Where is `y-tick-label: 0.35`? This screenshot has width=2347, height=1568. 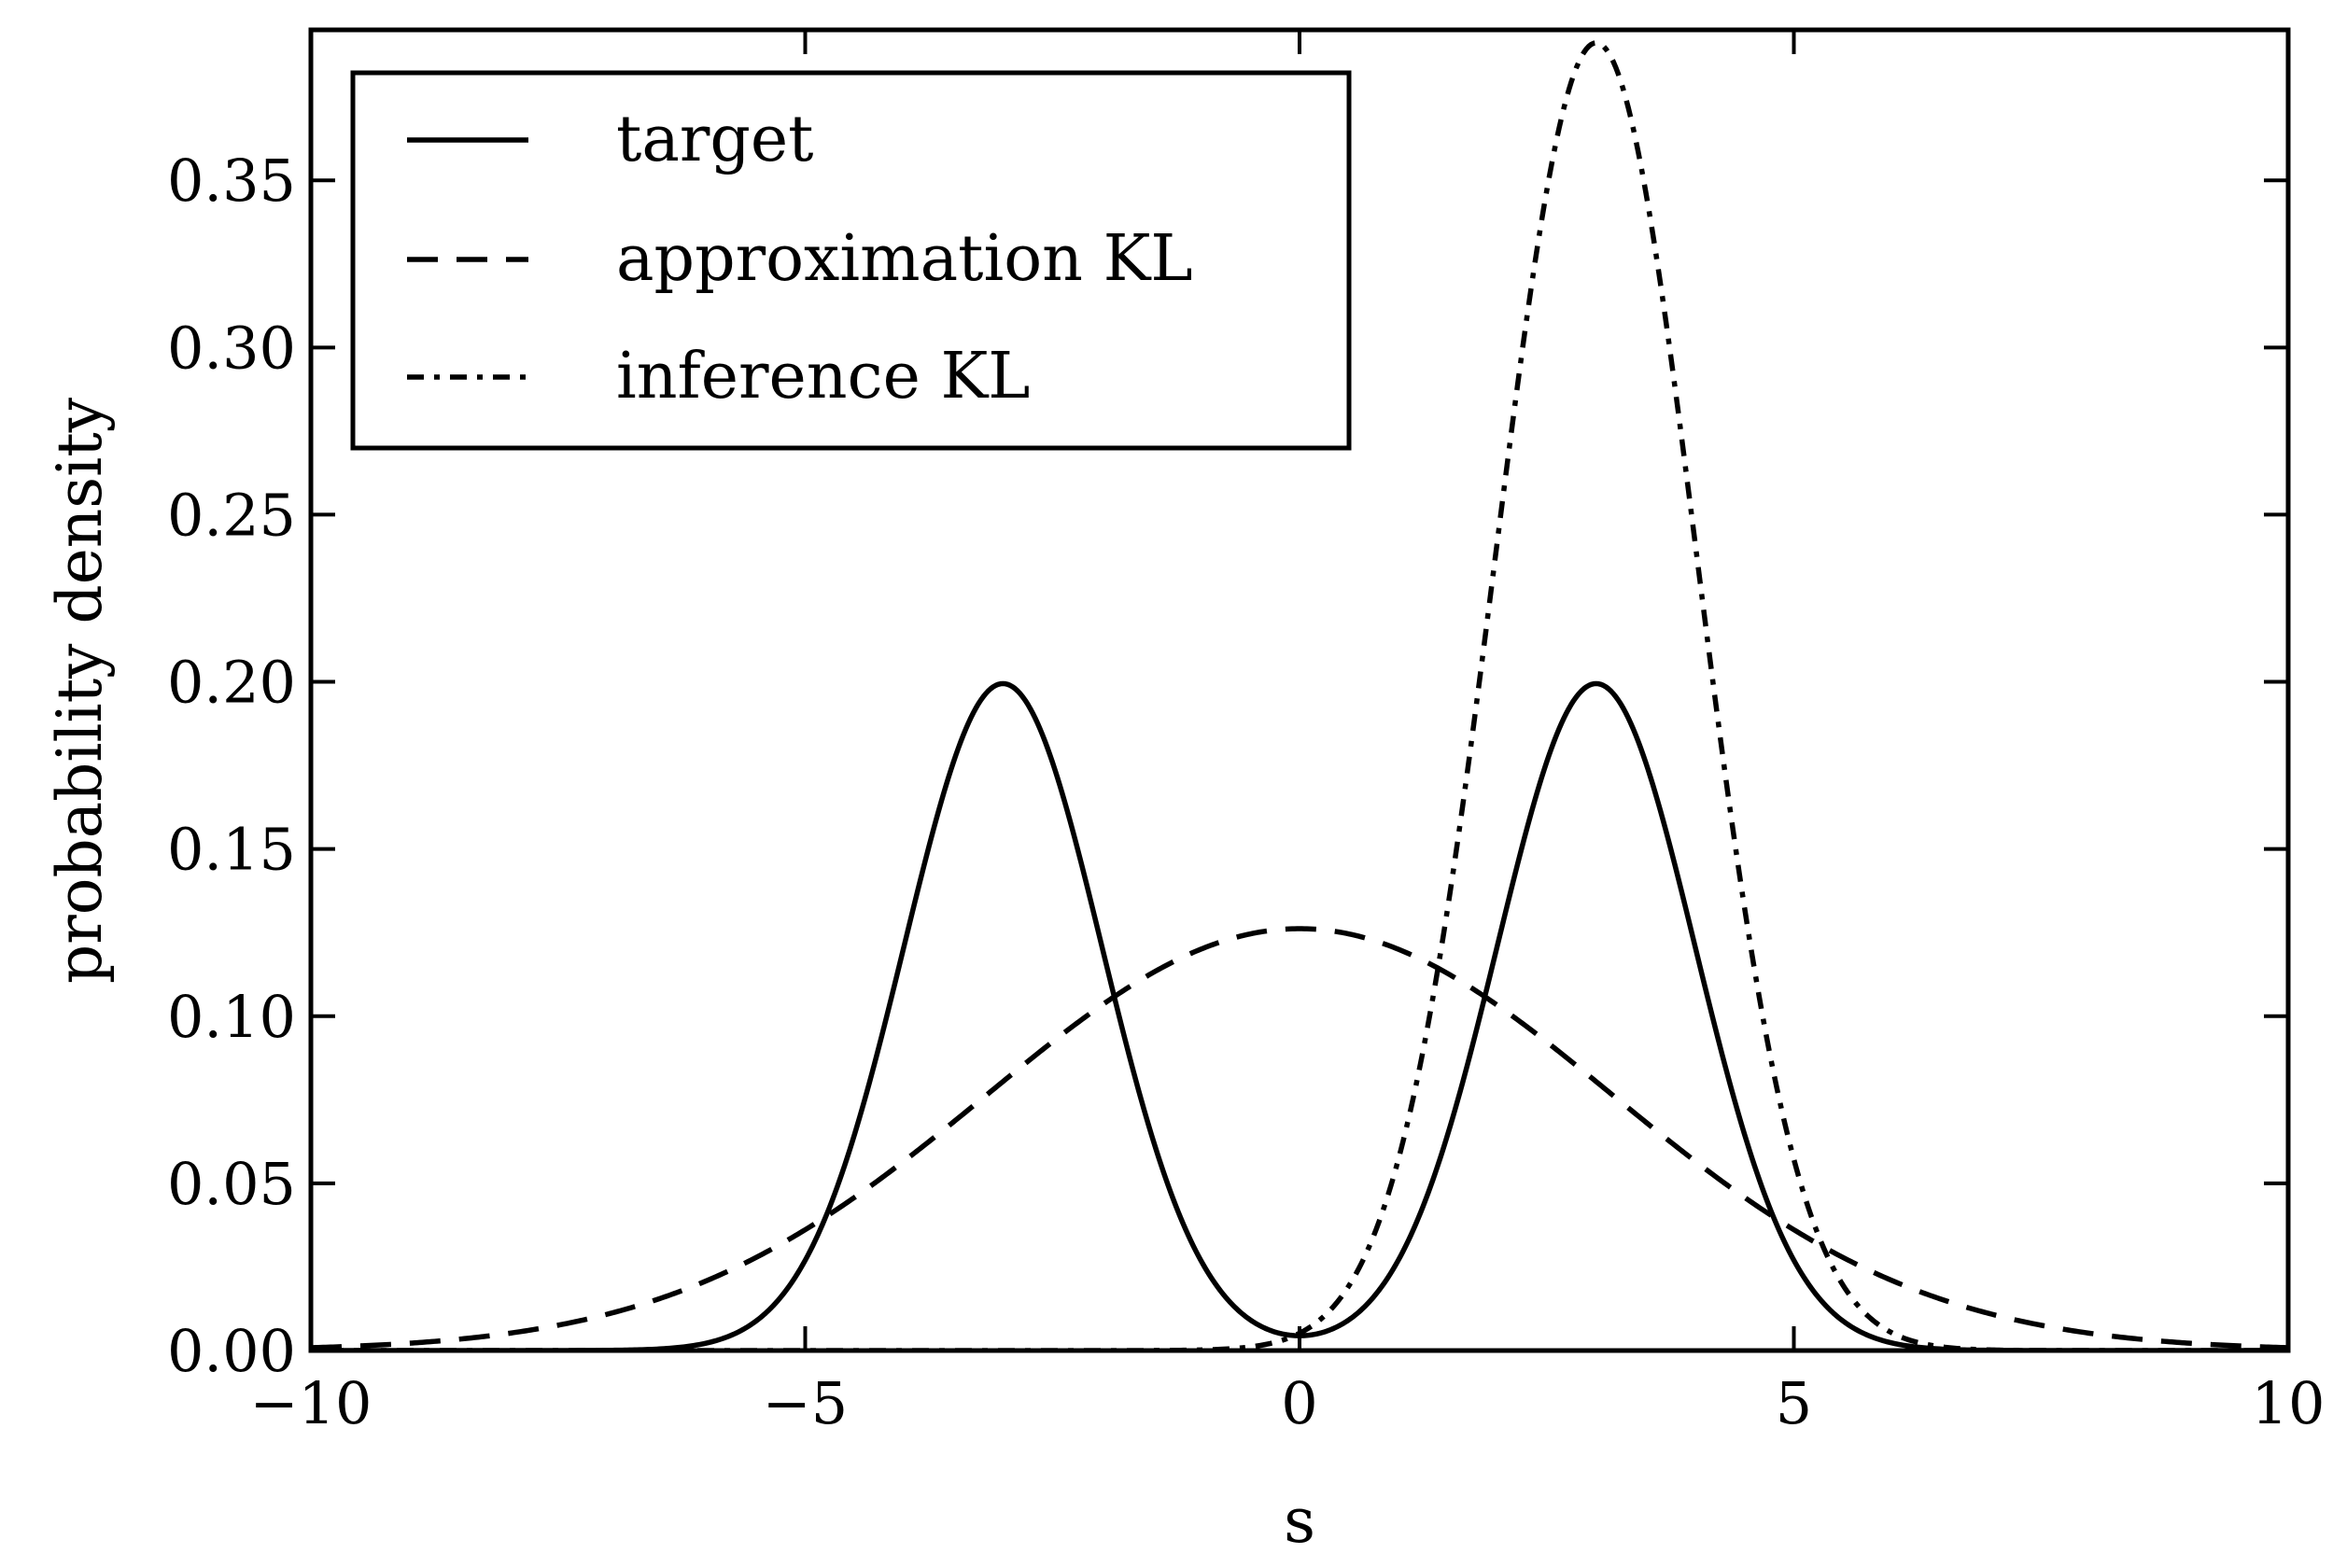
y-tick-label: 0.35 is located at coordinates (231, 181).